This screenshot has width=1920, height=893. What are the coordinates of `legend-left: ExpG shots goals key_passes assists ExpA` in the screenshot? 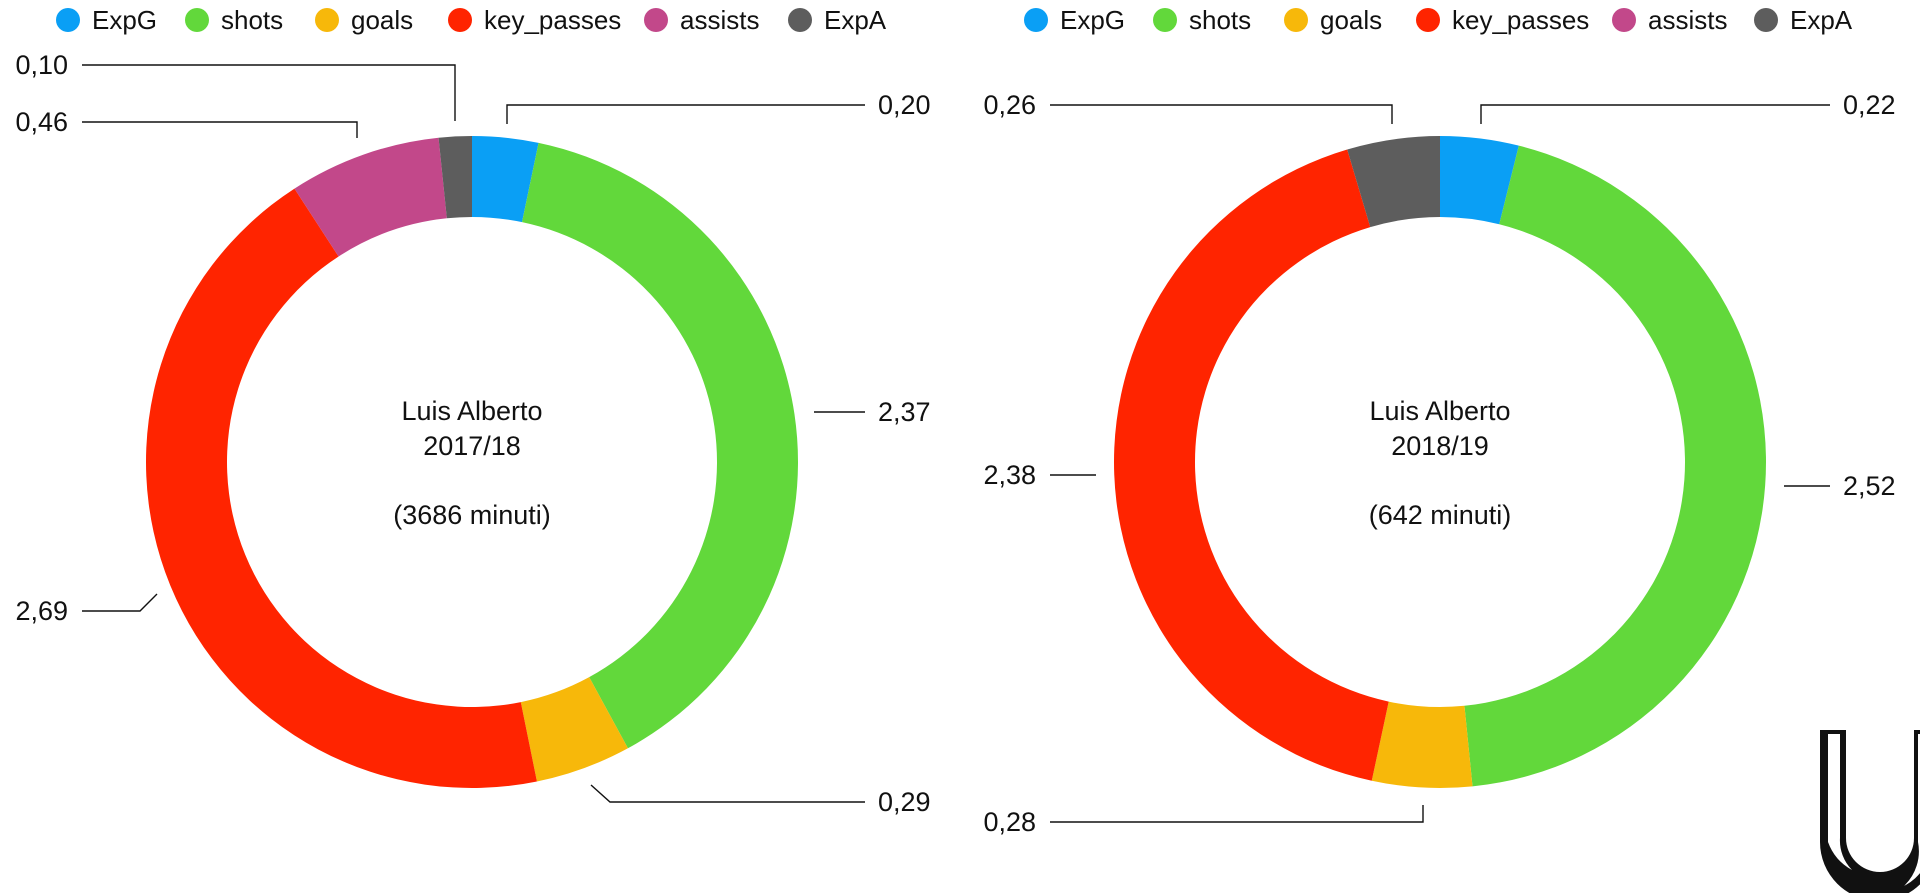 It's located at (471, 20).